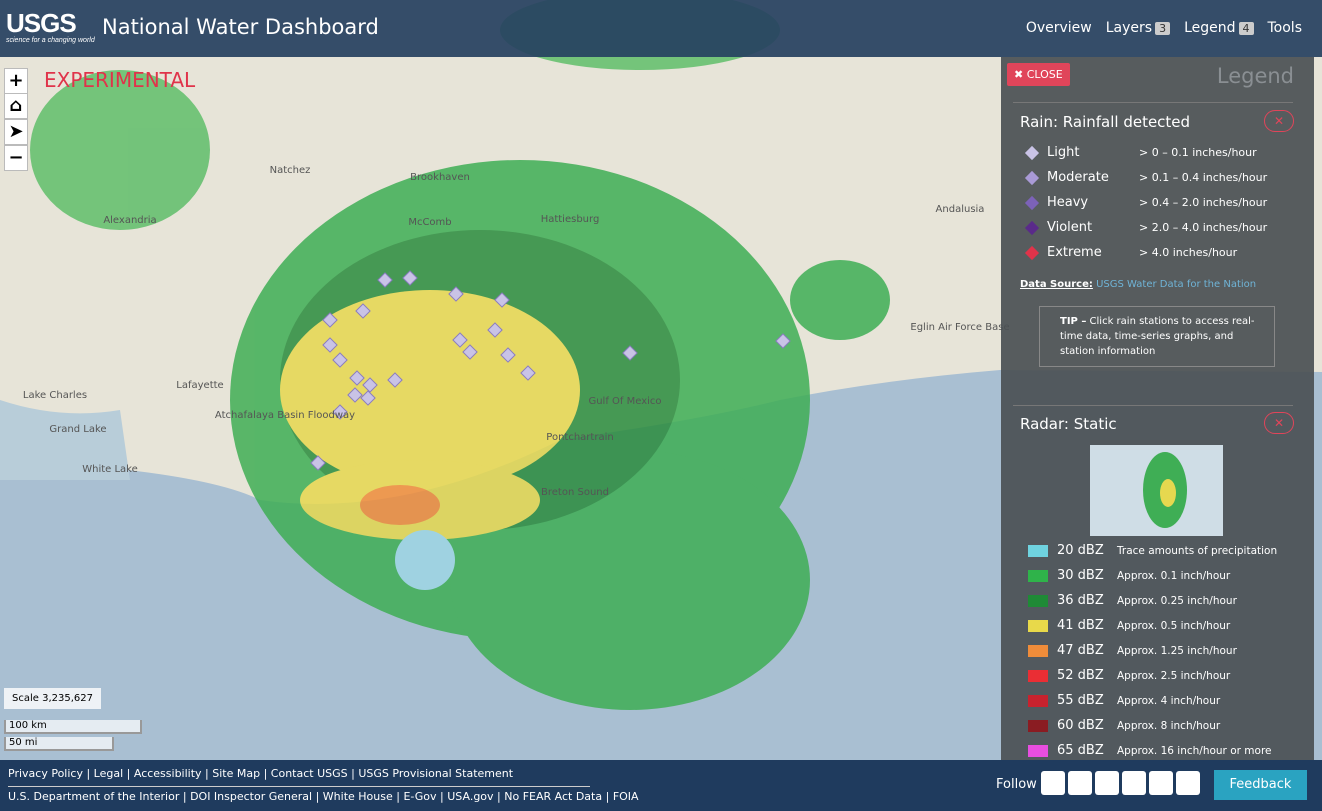 The image size is (1322, 811). I want to click on rain-range: > 0.4 – 2.0 inches/hour, so click(1203, 202).